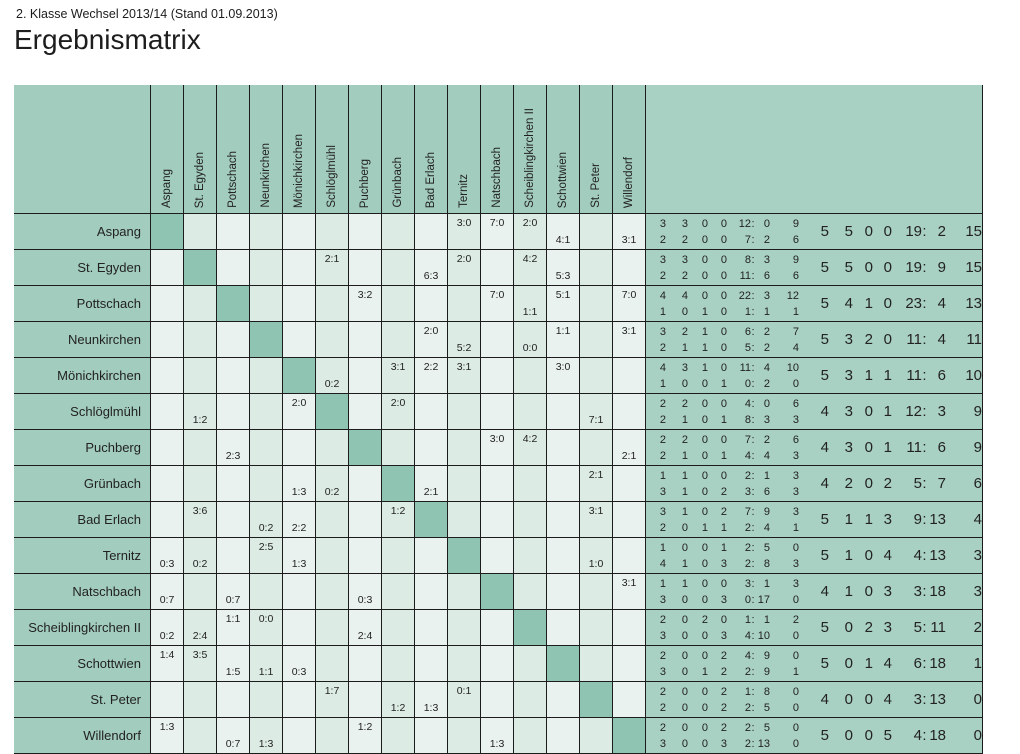 This screenshot has height=754, width=1020. Describe the element at coordinates (629, 583) in the screenshot. I see `match-score: 3:1` at that location.